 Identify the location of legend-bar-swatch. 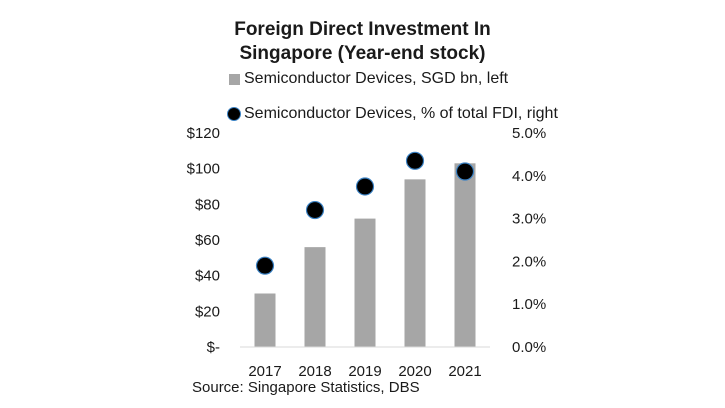
(234, 79).